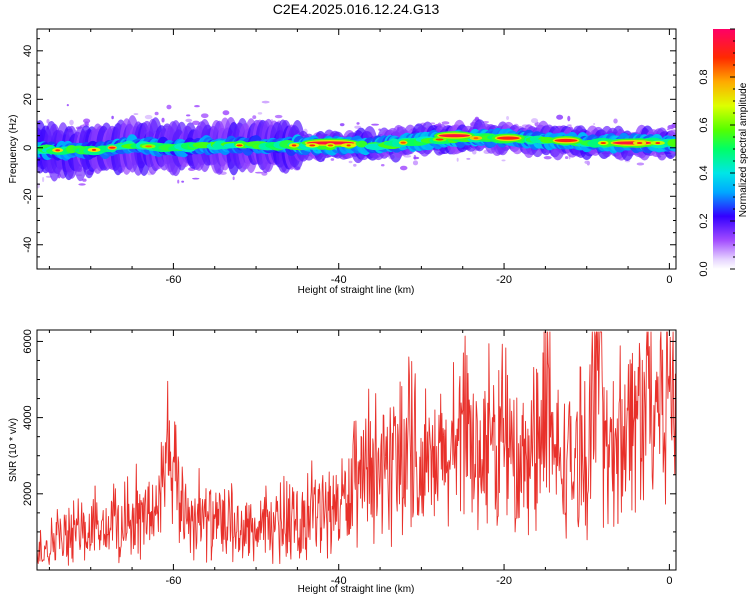 Image resolution: width=750 pixels, height=600 pixels. I want to click on snr-x-tick-label: -60, so click(173, 581).